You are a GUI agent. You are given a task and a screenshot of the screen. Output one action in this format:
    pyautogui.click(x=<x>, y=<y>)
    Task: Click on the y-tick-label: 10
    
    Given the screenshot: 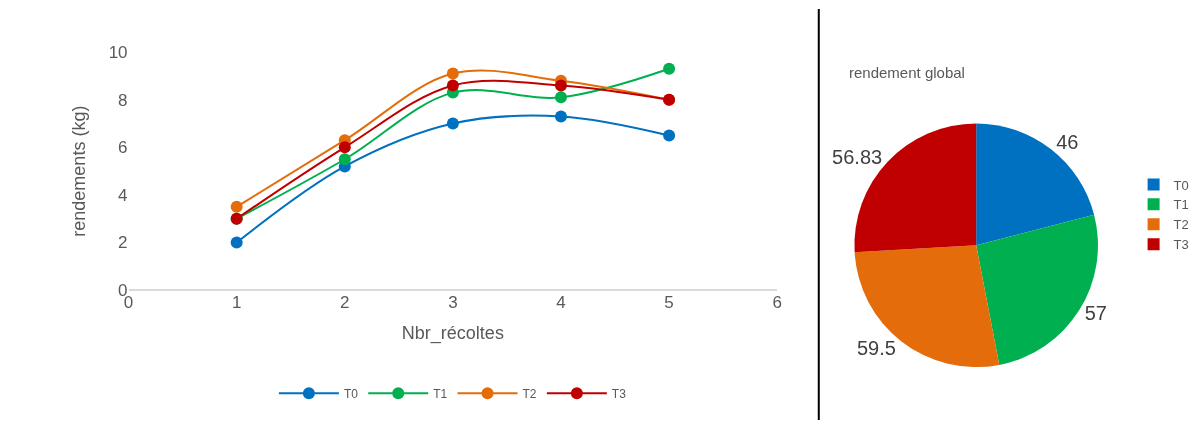 What is the action you would take?
    pyautogui.click(x=118, y=53)
    